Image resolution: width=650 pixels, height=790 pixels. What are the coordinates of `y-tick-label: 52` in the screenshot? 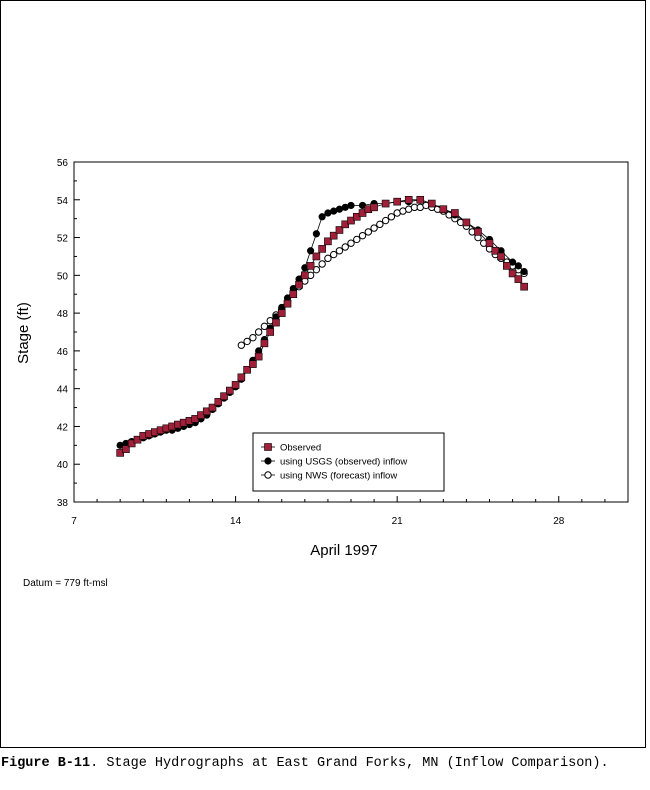 It's located at (63, 239).